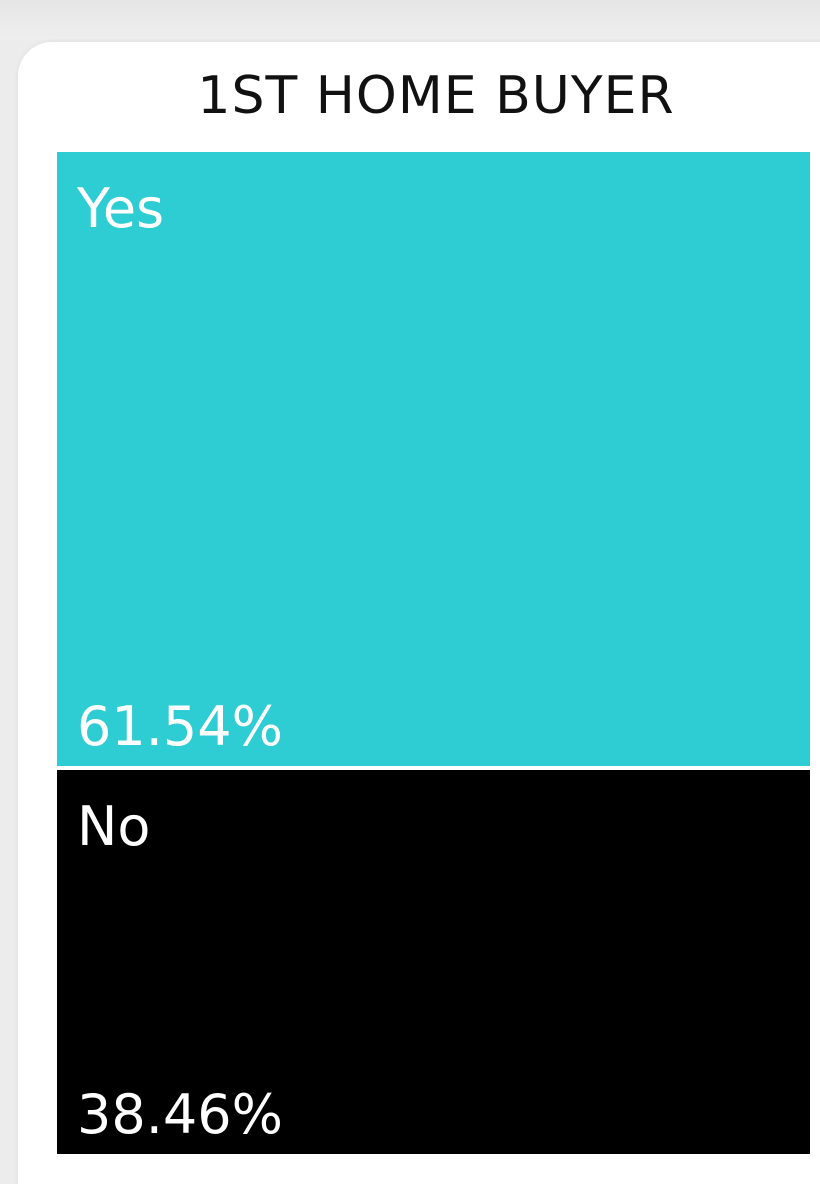 The image size is (820, 1184). What do you see at coordinates (436, 96) in the screenshot?
I see `chart-title: 1ST HOME BUYER` at bounding box center [436, 96].